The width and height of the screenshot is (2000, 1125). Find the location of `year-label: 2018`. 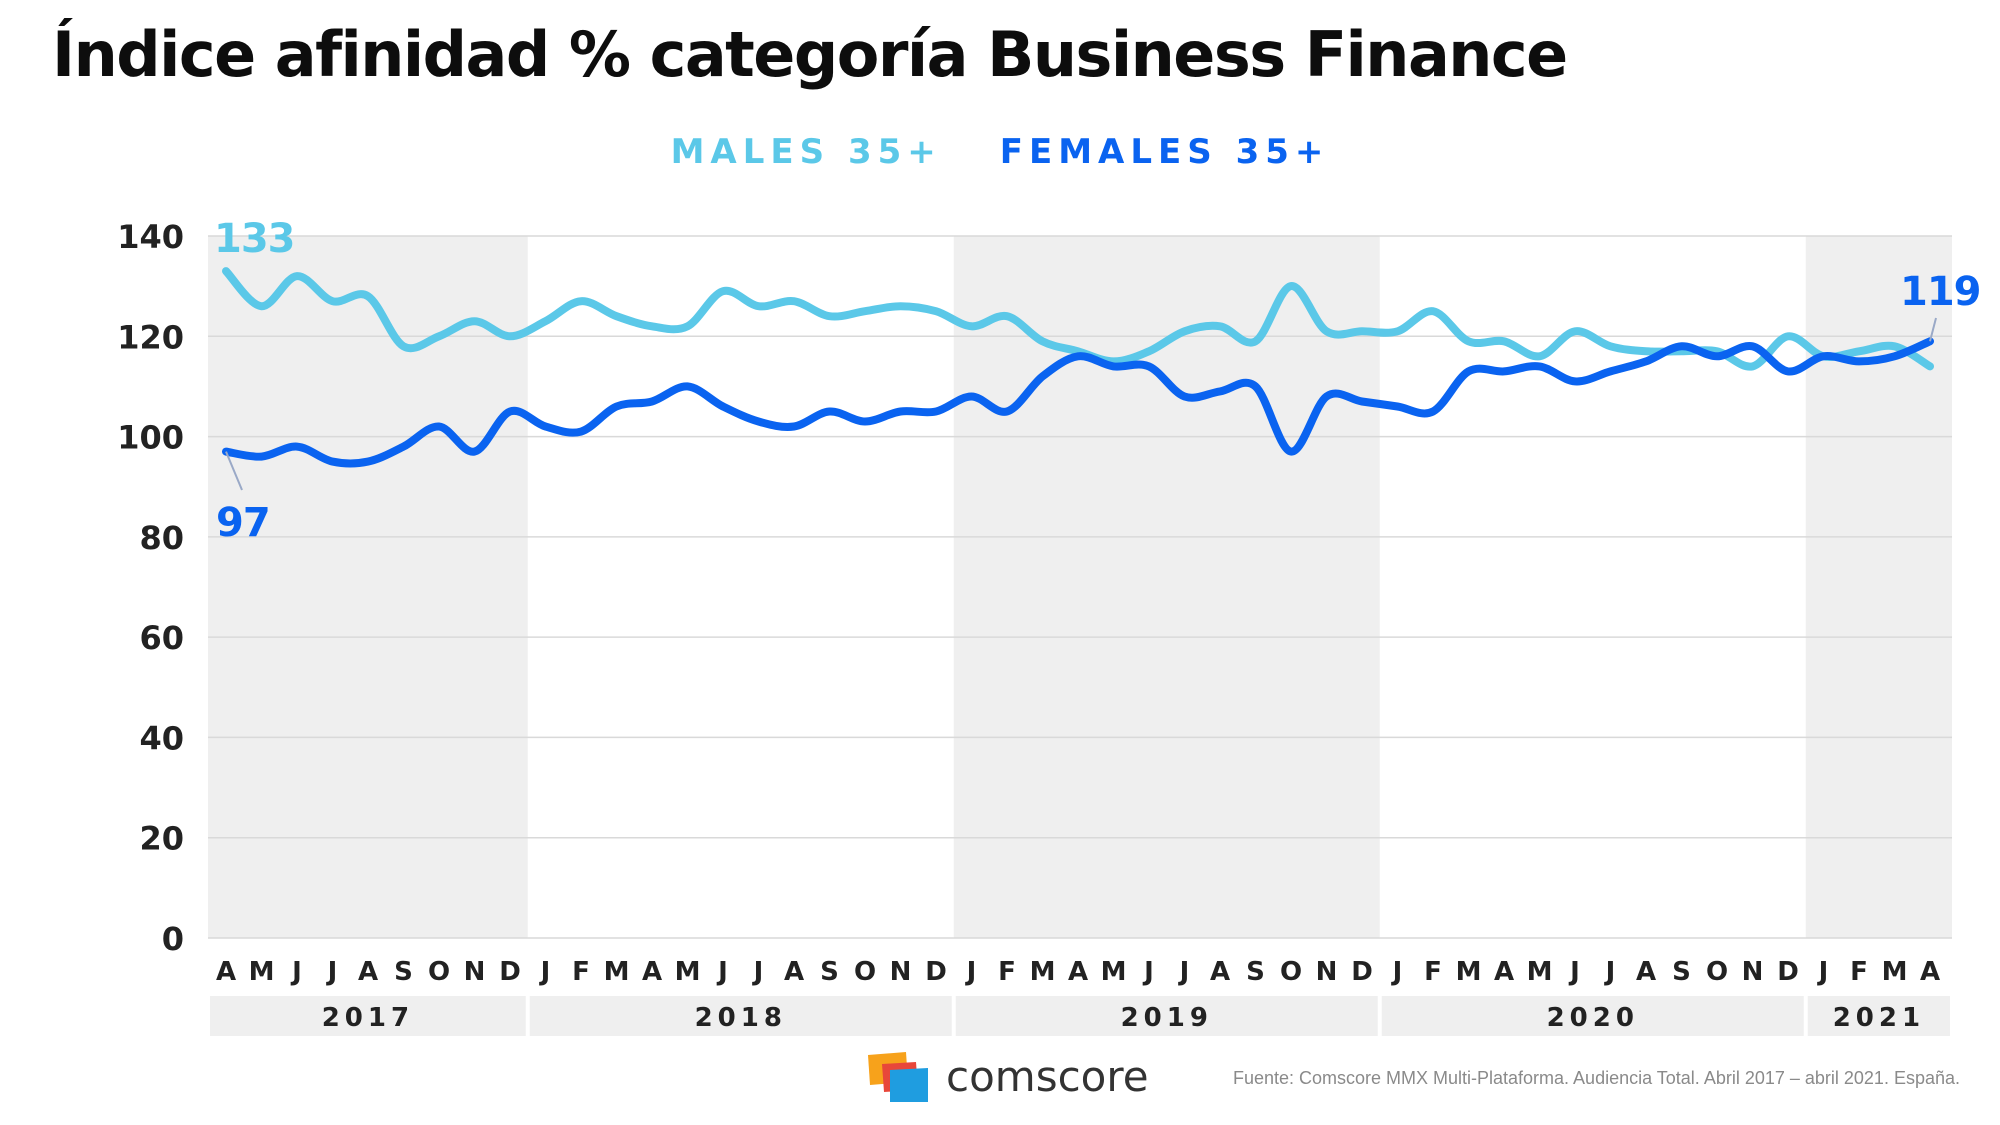

year-label: 2018 is located at coordinates (741, 1018).